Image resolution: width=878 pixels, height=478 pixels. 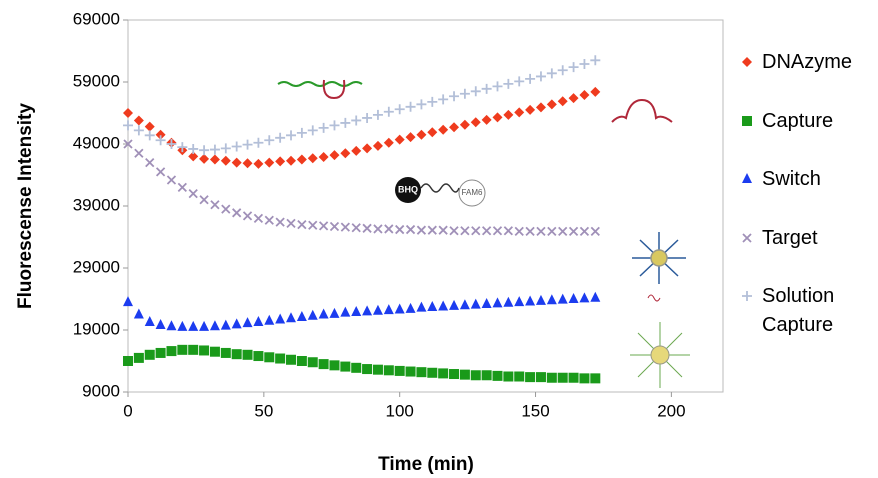 What do you see at coordinates (791, 179) in the screenshot?
I see `legend-label: Switch` at bounding box center [791, 179].